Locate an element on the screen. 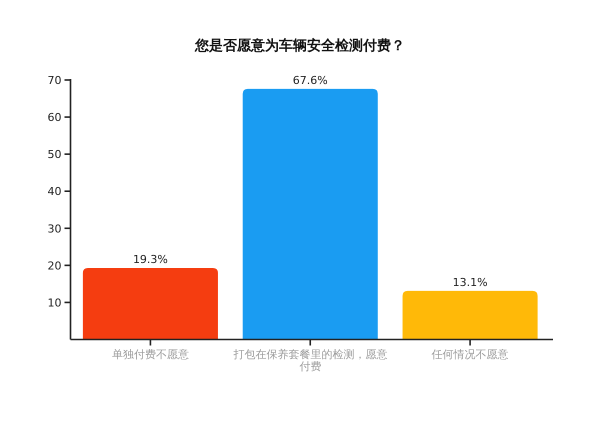 The image size is (600, 422). data-label: 19.3% is located at coordinates (150, 259).